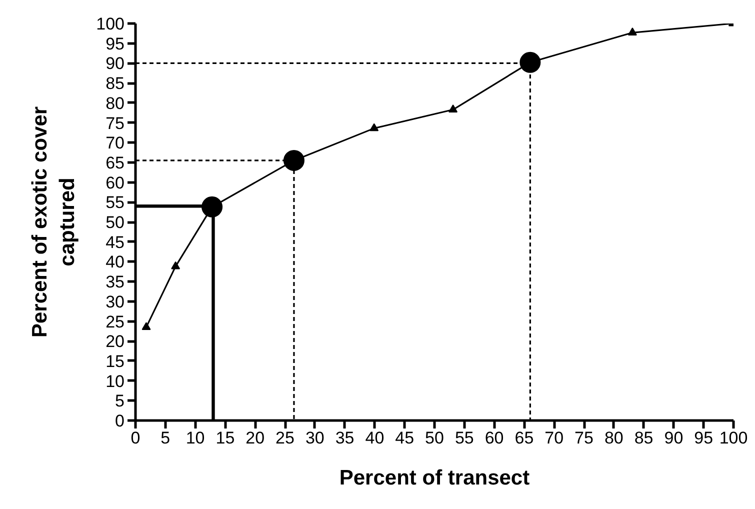 The height and width of the screenshot is (509, 755). Describe the element at coordinates (115, 123) in the screenshot. I see `y-tick-label: 75` at that location.